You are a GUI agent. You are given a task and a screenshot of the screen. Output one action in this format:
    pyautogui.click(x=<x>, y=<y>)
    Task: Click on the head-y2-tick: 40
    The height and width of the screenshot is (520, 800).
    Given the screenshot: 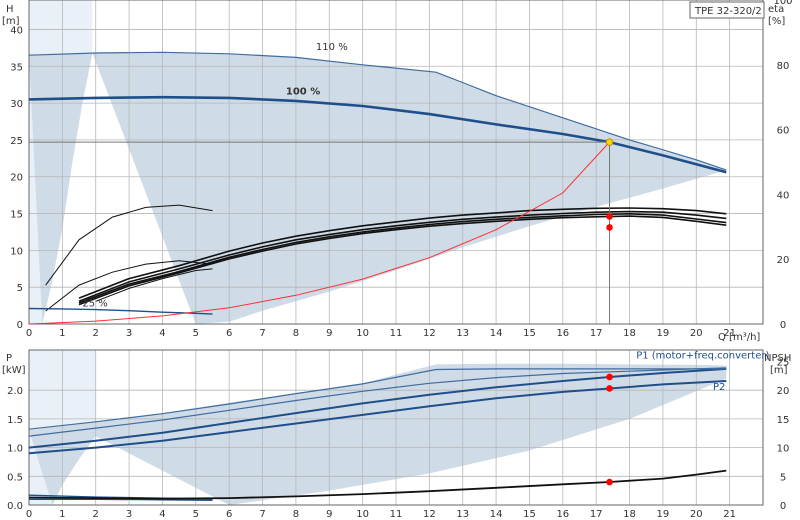 What is the action you would take?
    pyautogui.click(x=783, y=195)
    